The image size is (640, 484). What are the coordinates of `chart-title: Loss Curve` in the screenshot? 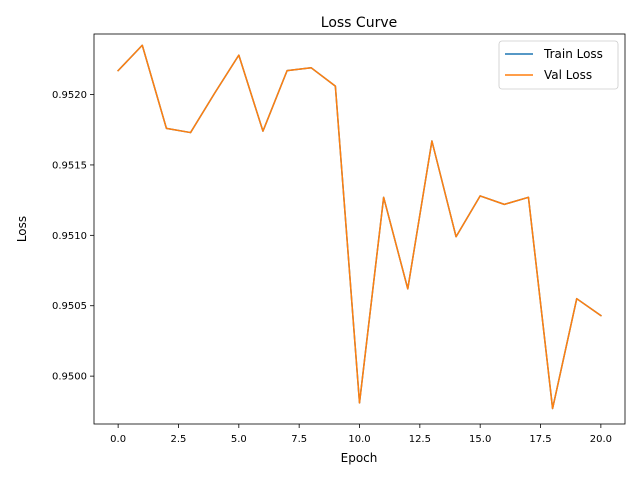 It's located at (359, 23).